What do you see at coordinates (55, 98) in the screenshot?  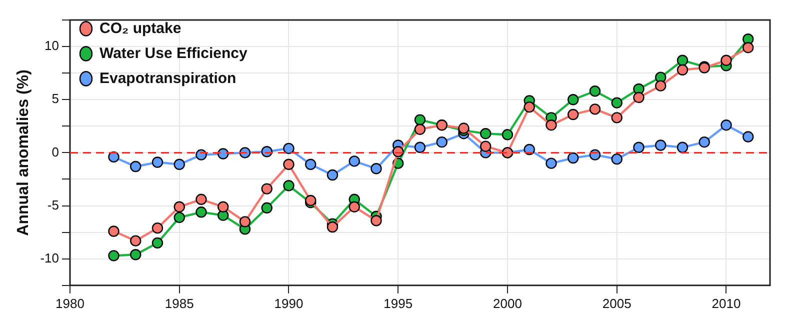 I see `y-tick-label: 5` at bounding box center [55, 98].